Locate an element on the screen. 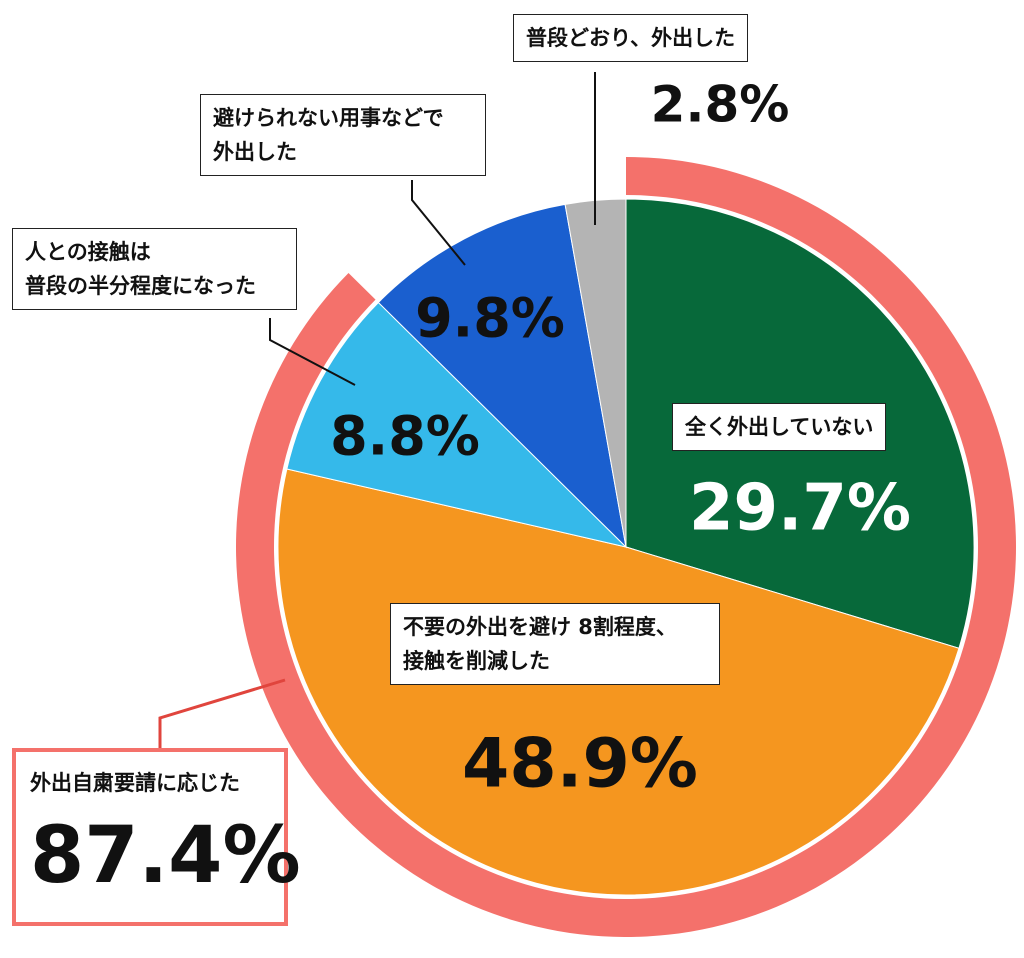 This screenshot has height=958, width=1024. value-label: 29.7% is located at coordinates (800, 509).